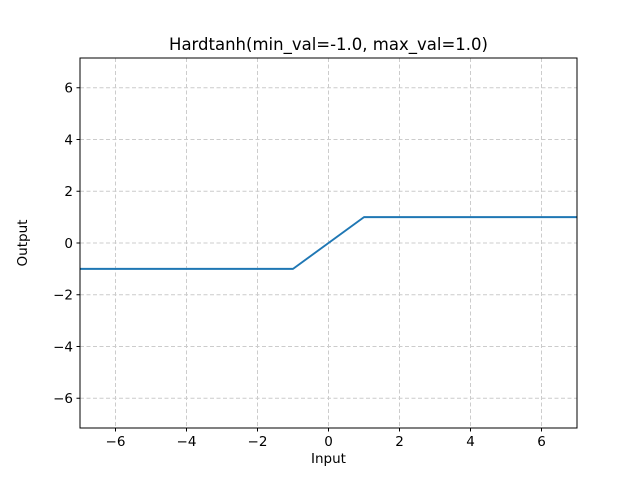 This screenshot has width=640, height=480. I want to click on x-tick-label: 4, so click(470, 442).